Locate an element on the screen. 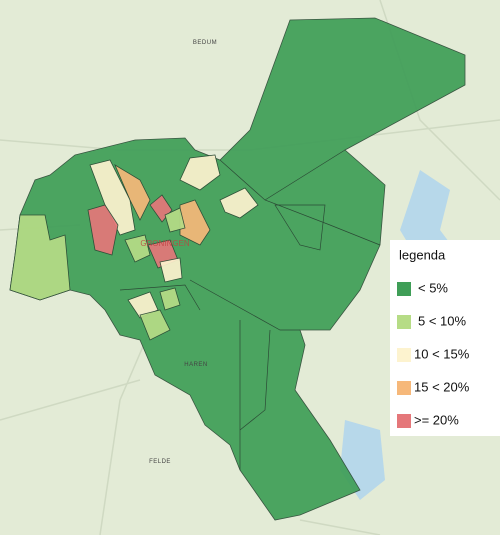  legend-label: 10 < 15% is located at coordinates (442, 353).